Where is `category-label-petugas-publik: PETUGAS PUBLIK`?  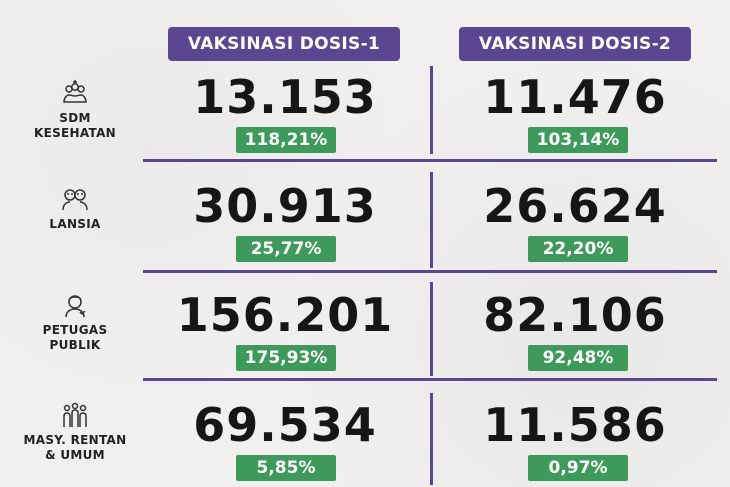 category-label-petugas-publik: PETUGAS PUBLIK is located at coordinates (75, 321).